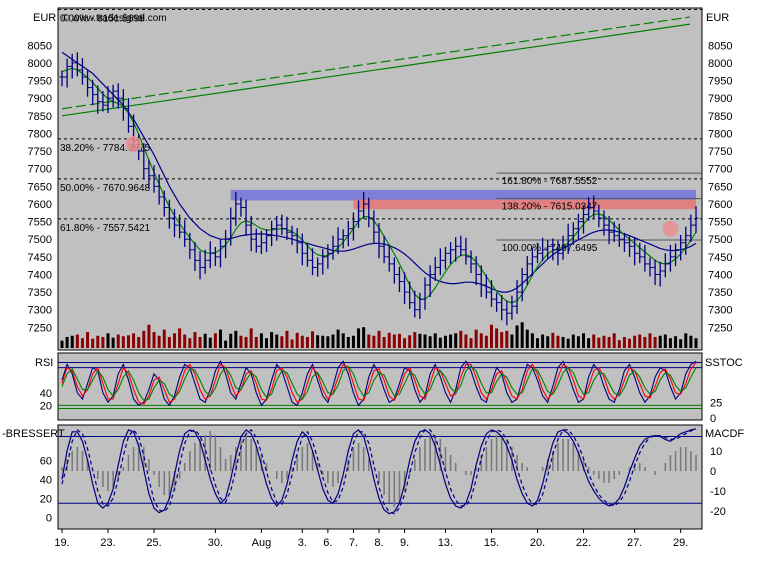 This screenshot has height=564, width=762. Describe the element at coordinates (40, 258) in the screenshot. I see `price-tick-left: 7450` at that location.